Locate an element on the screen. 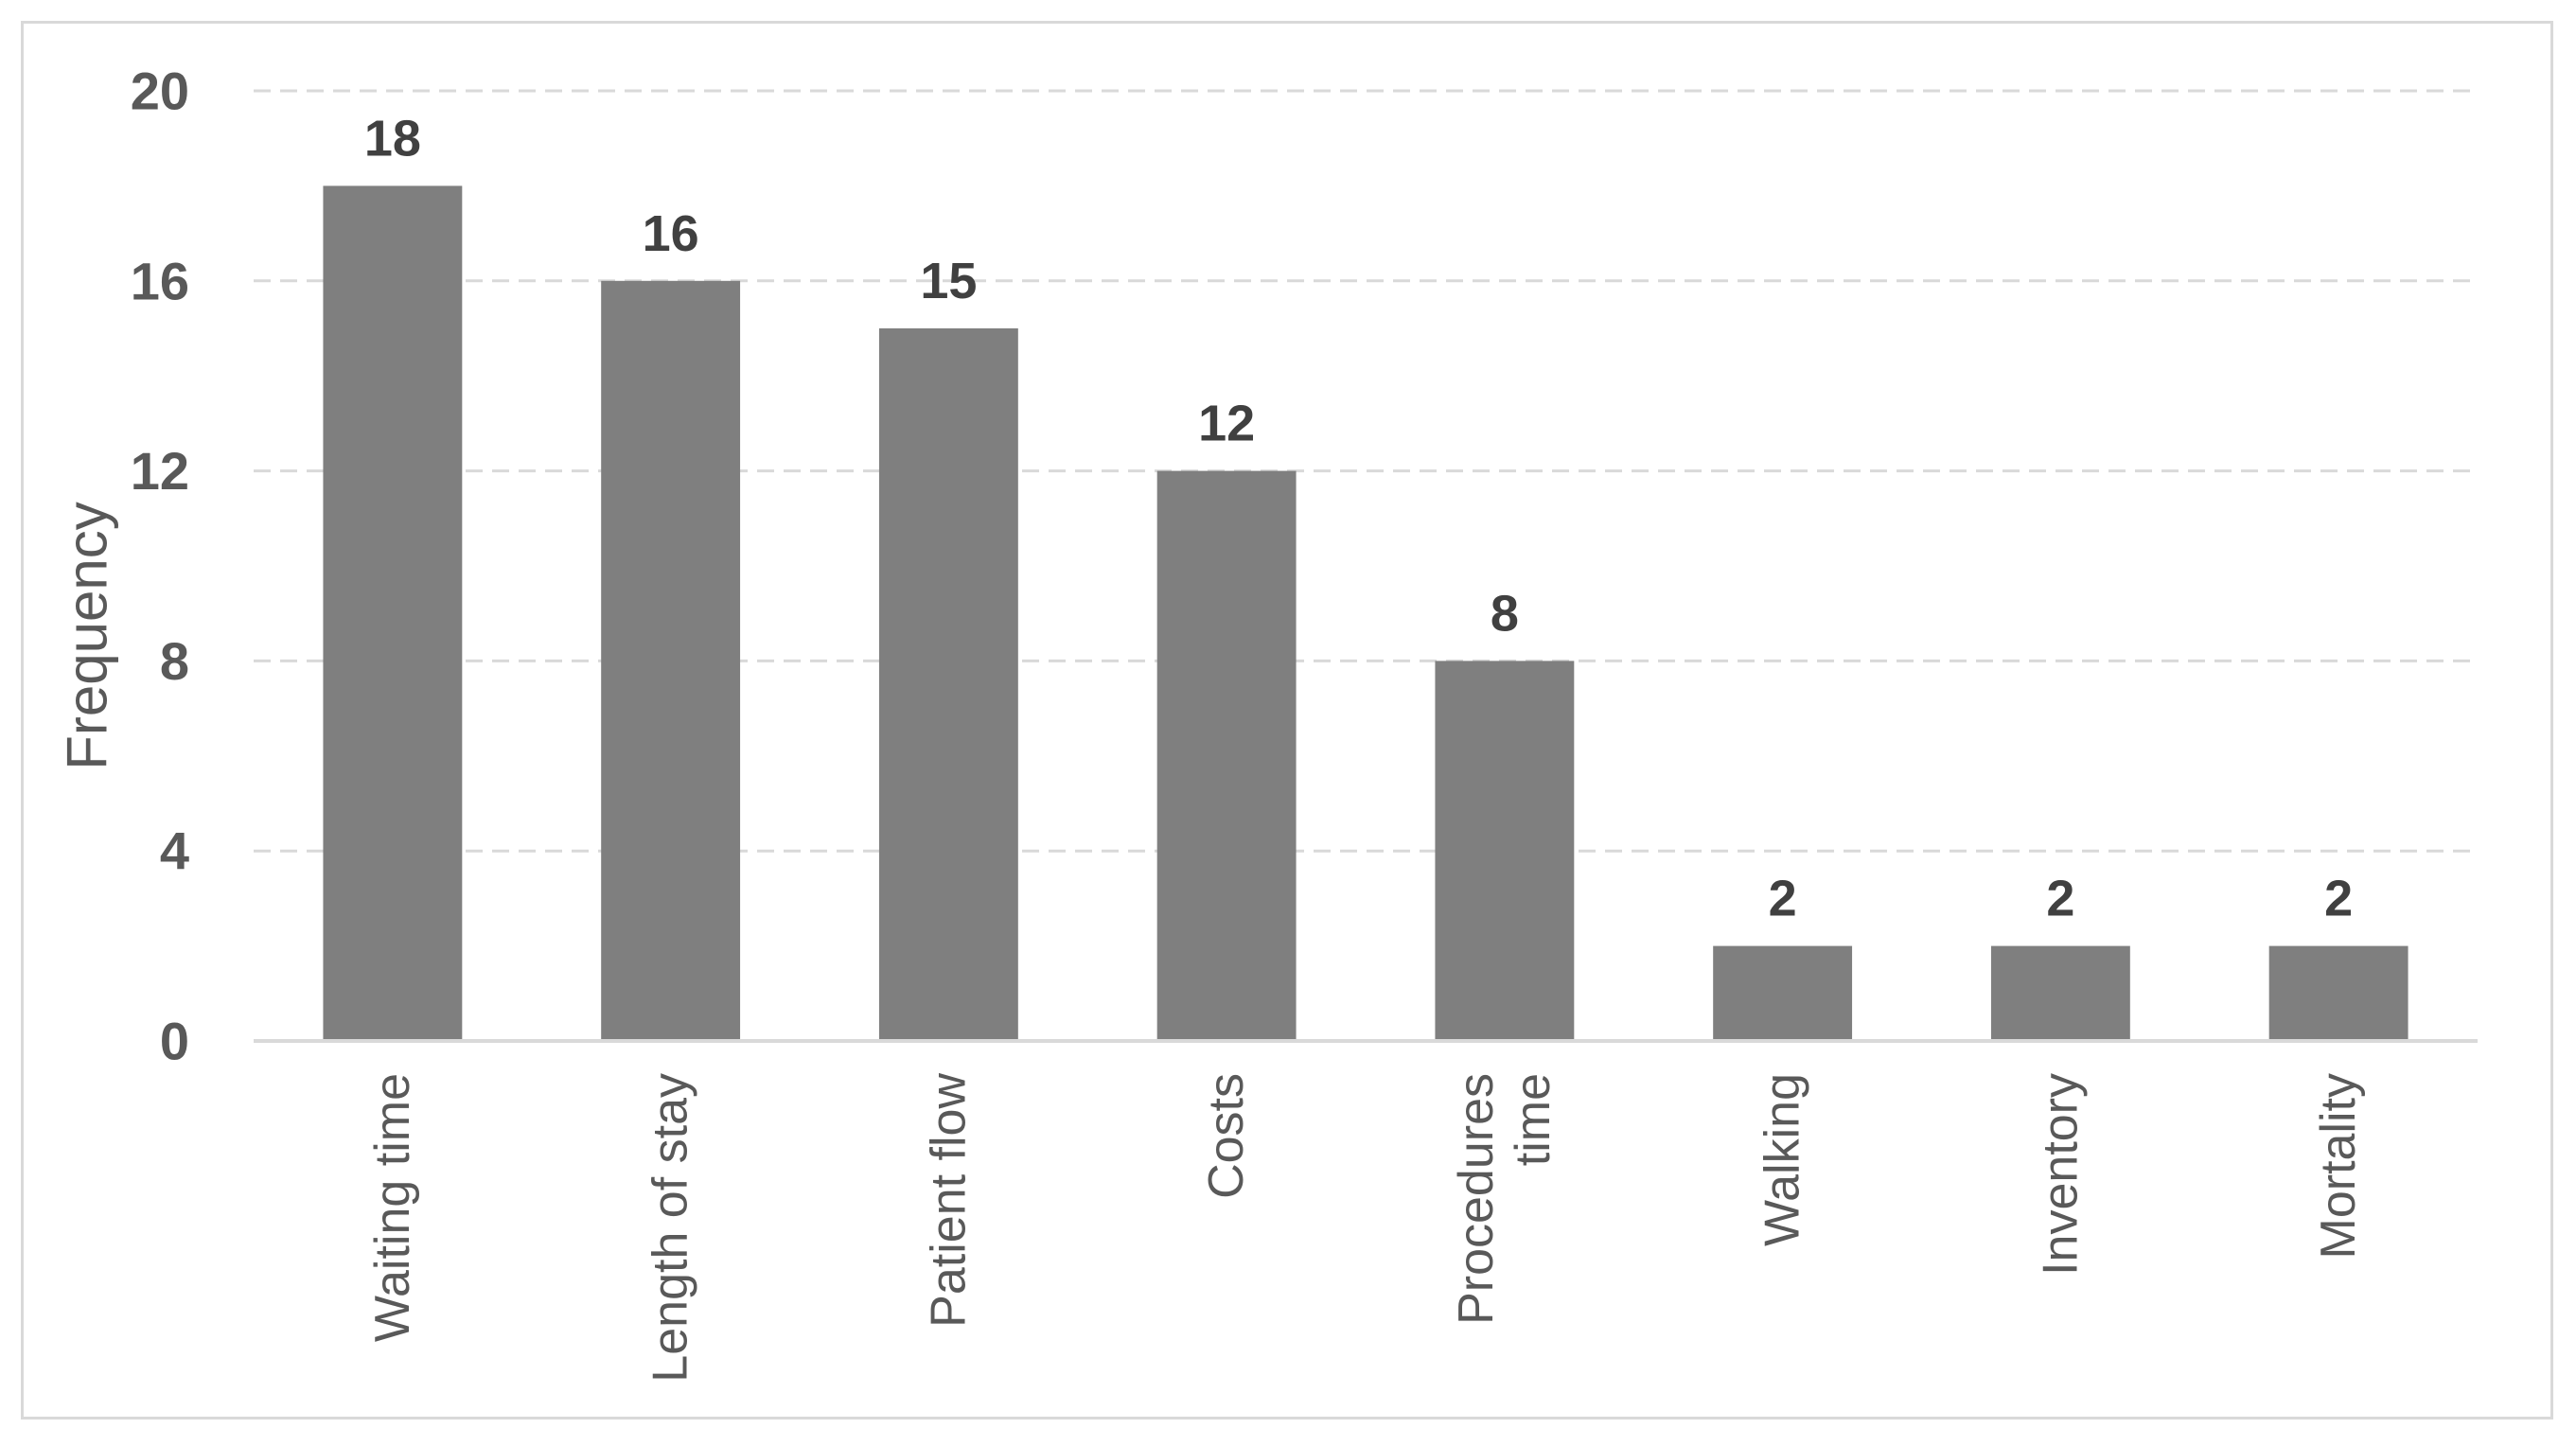 This screenshot has height=1446, width=2576. x-tick-label-line: time is located at coordinates (1533, 1119).